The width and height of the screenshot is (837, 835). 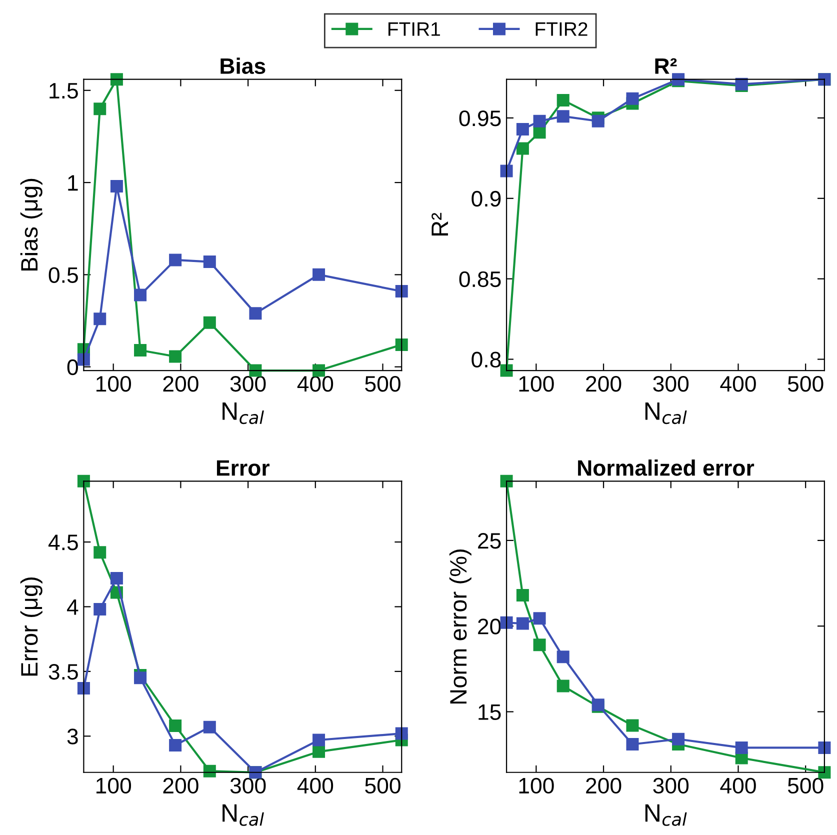 I want to click on y-tick-label: 0.85, so click(x=480, y=279).